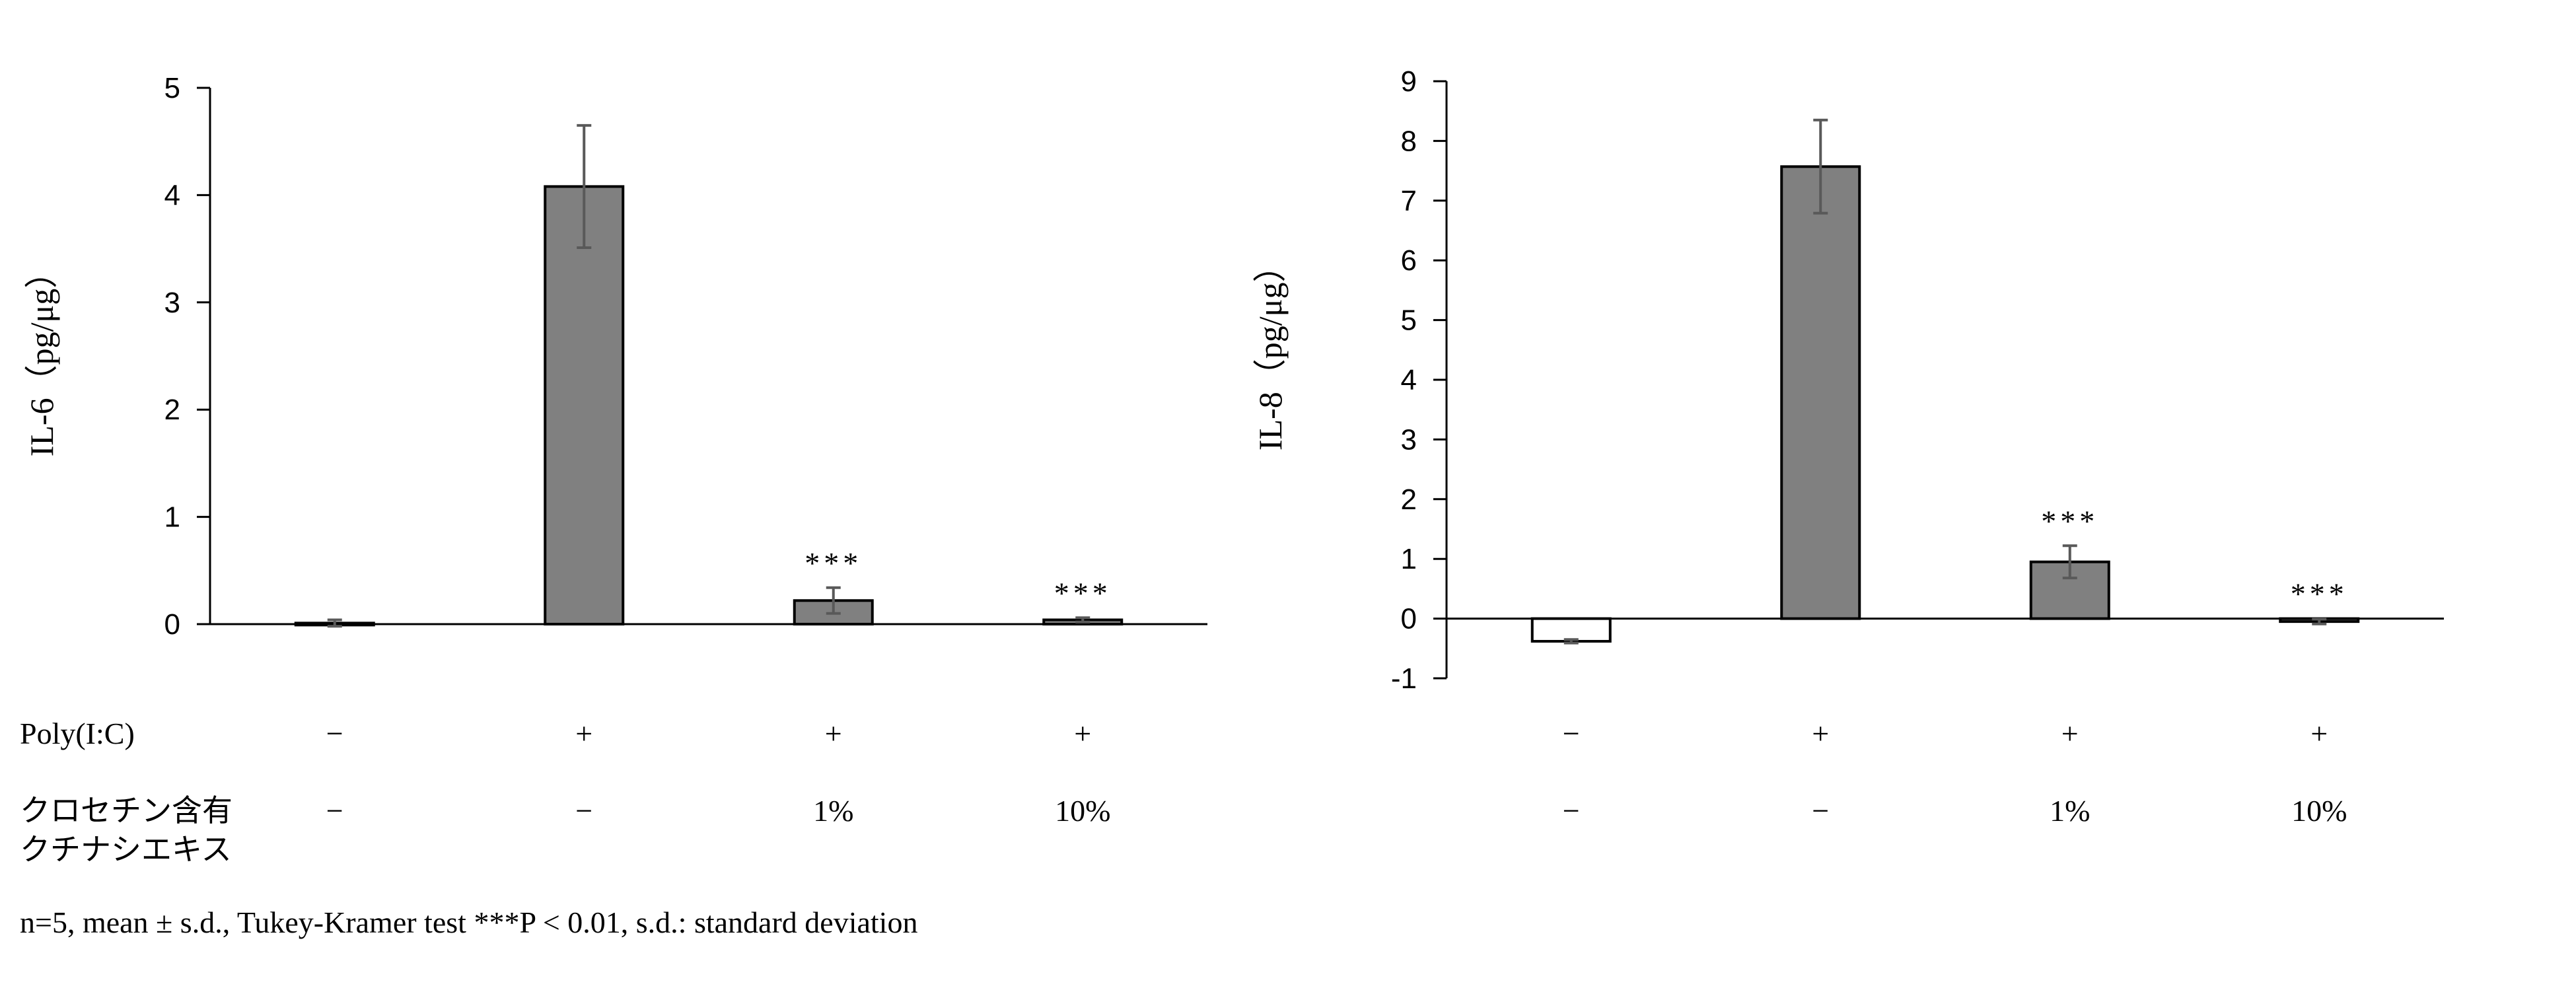 The width and height of the screenshot is (2576, 994). What do you see at coordinates (172, 410) in the screenshot?
I see `il6-tick-label: 2` at bounding box center [172, 410].